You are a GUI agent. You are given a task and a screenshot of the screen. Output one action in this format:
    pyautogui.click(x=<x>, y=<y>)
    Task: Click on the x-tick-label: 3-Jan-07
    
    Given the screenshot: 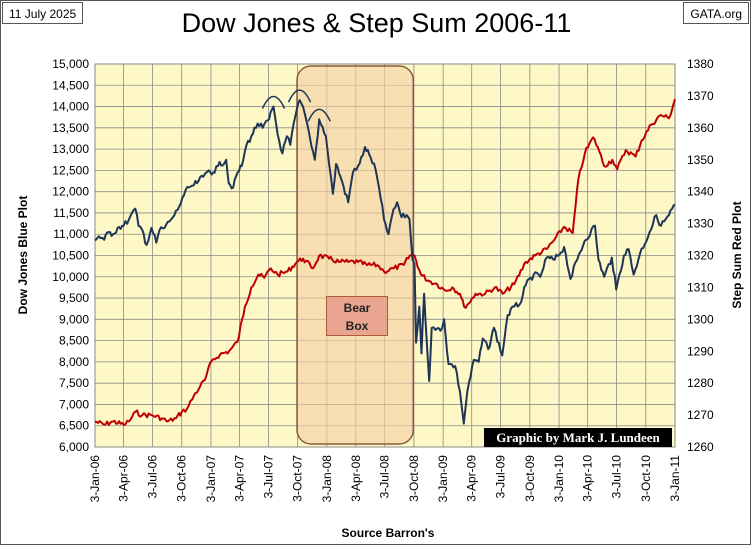 What is the action you would take?
    pyautogui.click(x=211, y=479)
    